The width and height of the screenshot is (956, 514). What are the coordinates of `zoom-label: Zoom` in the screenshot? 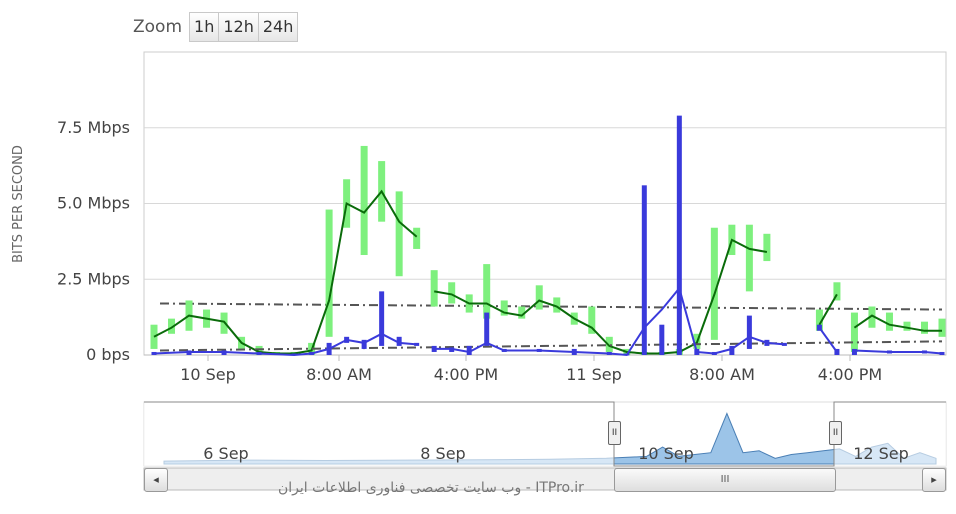 It's located at (158, 27).